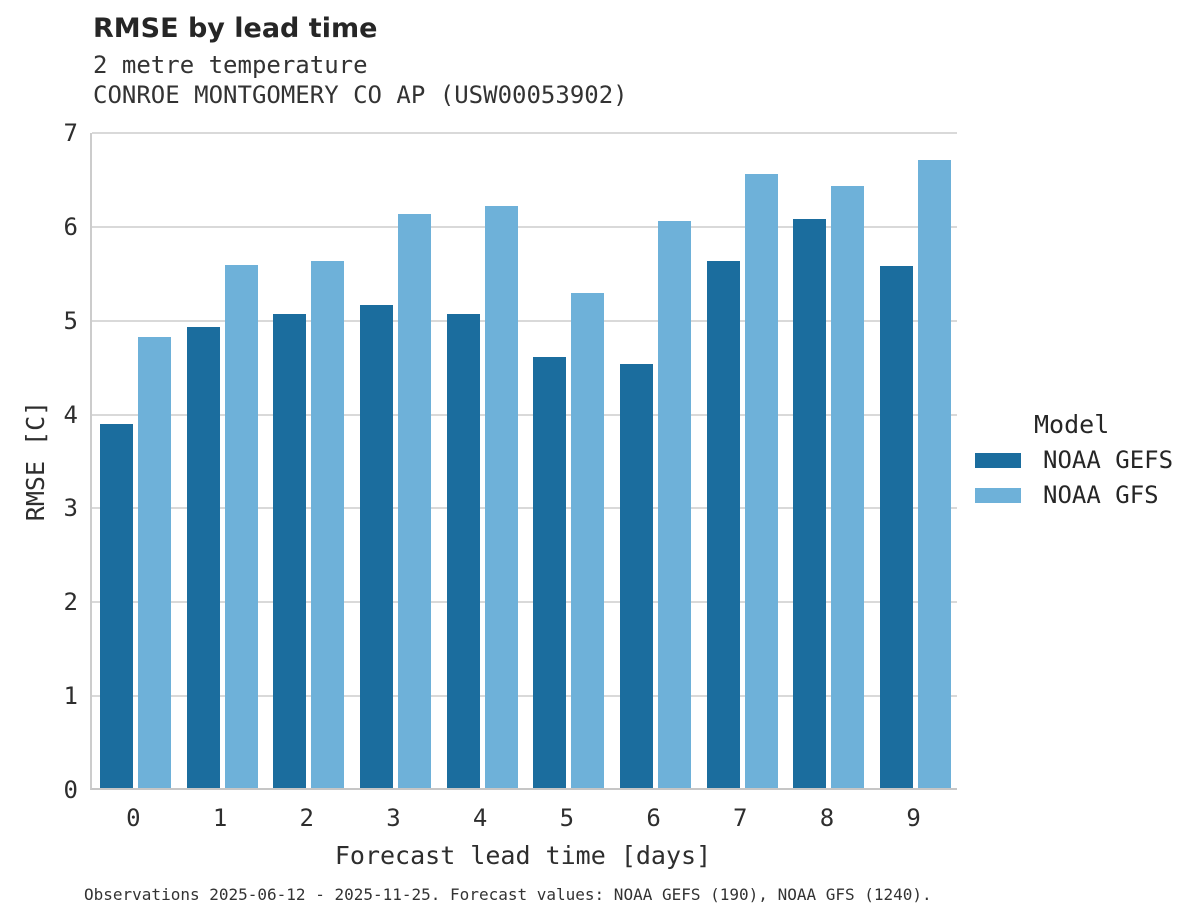 The image size is (1195, 923). I want to click on legend-item-noaa-gefs: NOAA GEFS, so click(1074, 460).